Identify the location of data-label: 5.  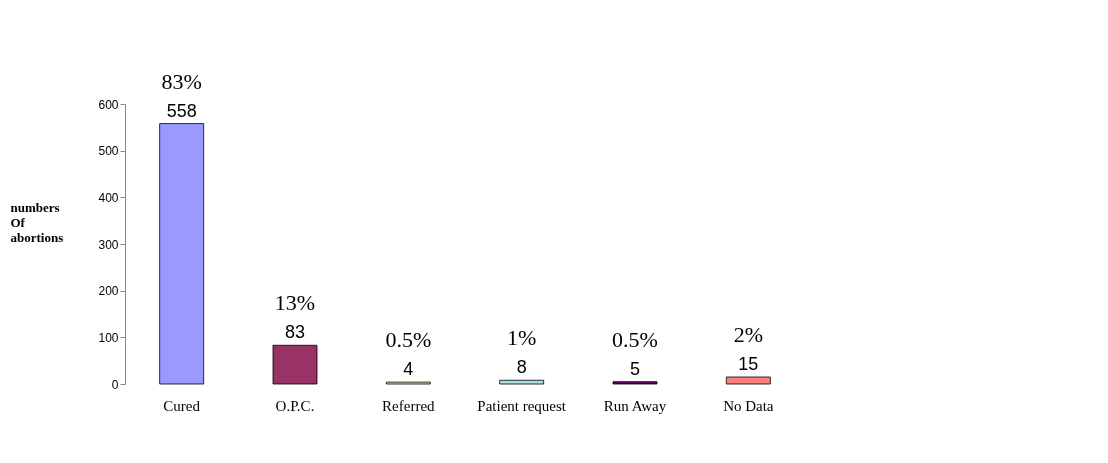
(635, 368).